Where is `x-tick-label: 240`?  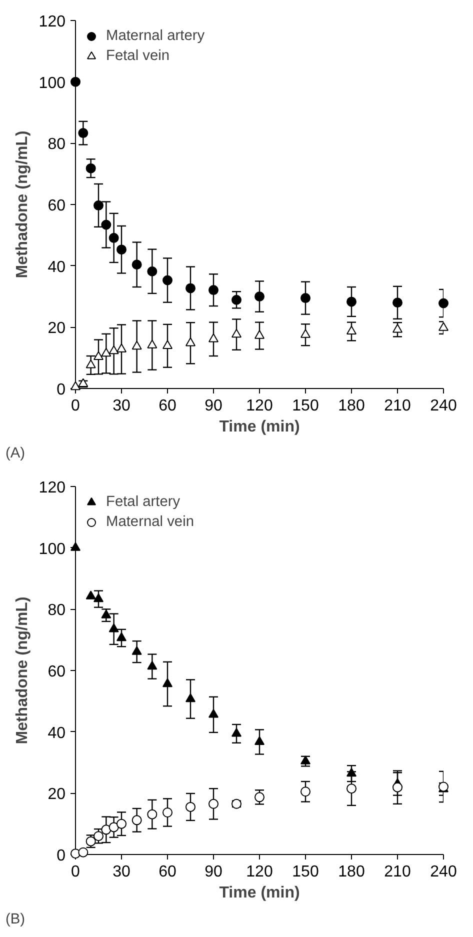
x-tick-label: 240 is located at coordinates (443, 406).